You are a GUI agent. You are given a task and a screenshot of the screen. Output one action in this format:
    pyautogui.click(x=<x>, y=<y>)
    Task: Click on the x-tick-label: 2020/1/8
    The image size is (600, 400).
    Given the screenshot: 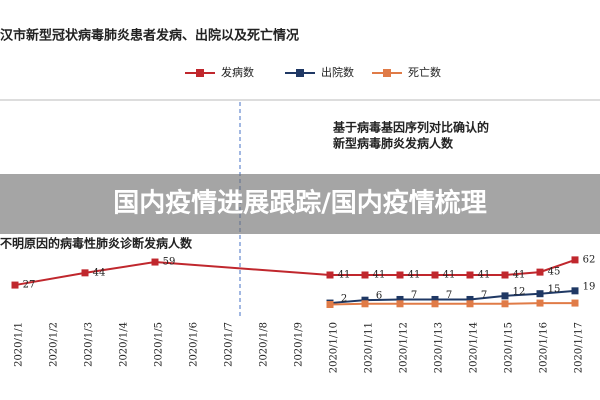 What is the action you would take?
    pyautogui.click(x=264, y=344)
    